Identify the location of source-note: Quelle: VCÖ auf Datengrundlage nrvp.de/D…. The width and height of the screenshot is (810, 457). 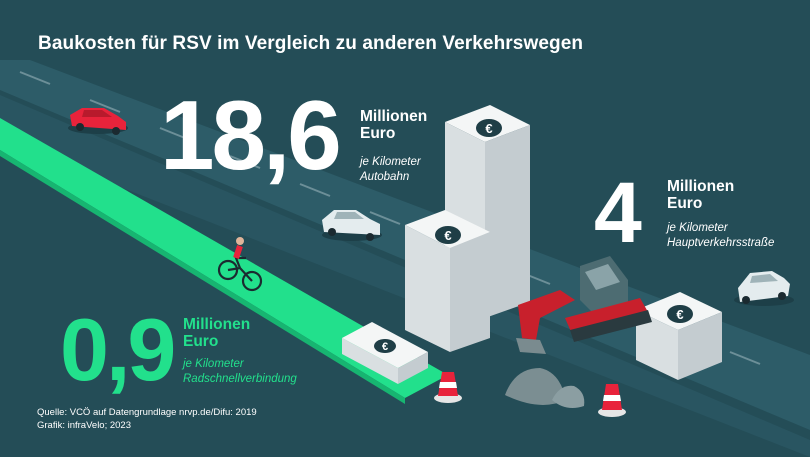
(147, 412).